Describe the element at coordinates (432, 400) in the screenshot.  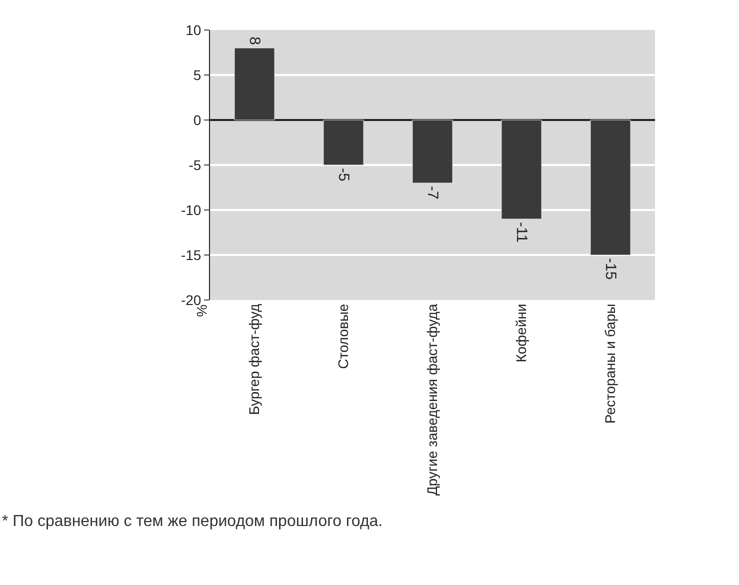
I see `x-tick-label: Другие заведения фаст-фуда` at that location.